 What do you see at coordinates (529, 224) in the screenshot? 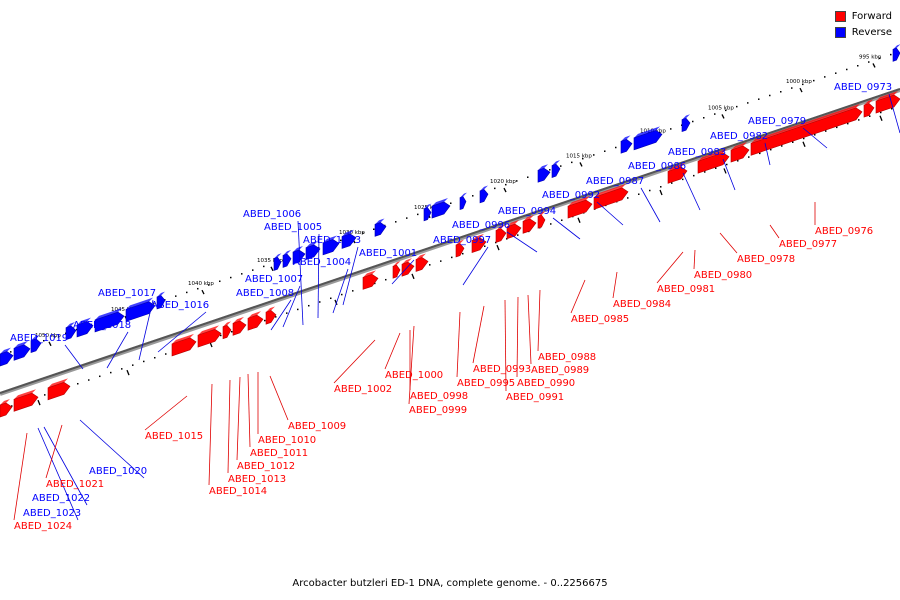
I see `gene-fwd-r` at bounding box center [529, 224].